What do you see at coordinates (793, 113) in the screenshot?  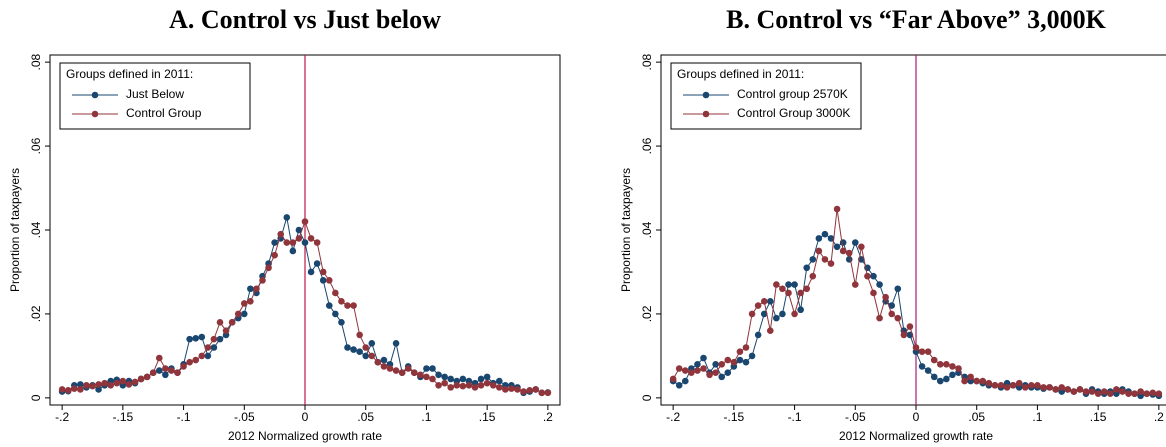 I see `legend-label: Control Group 3000K` at bounding box center [793, 113].